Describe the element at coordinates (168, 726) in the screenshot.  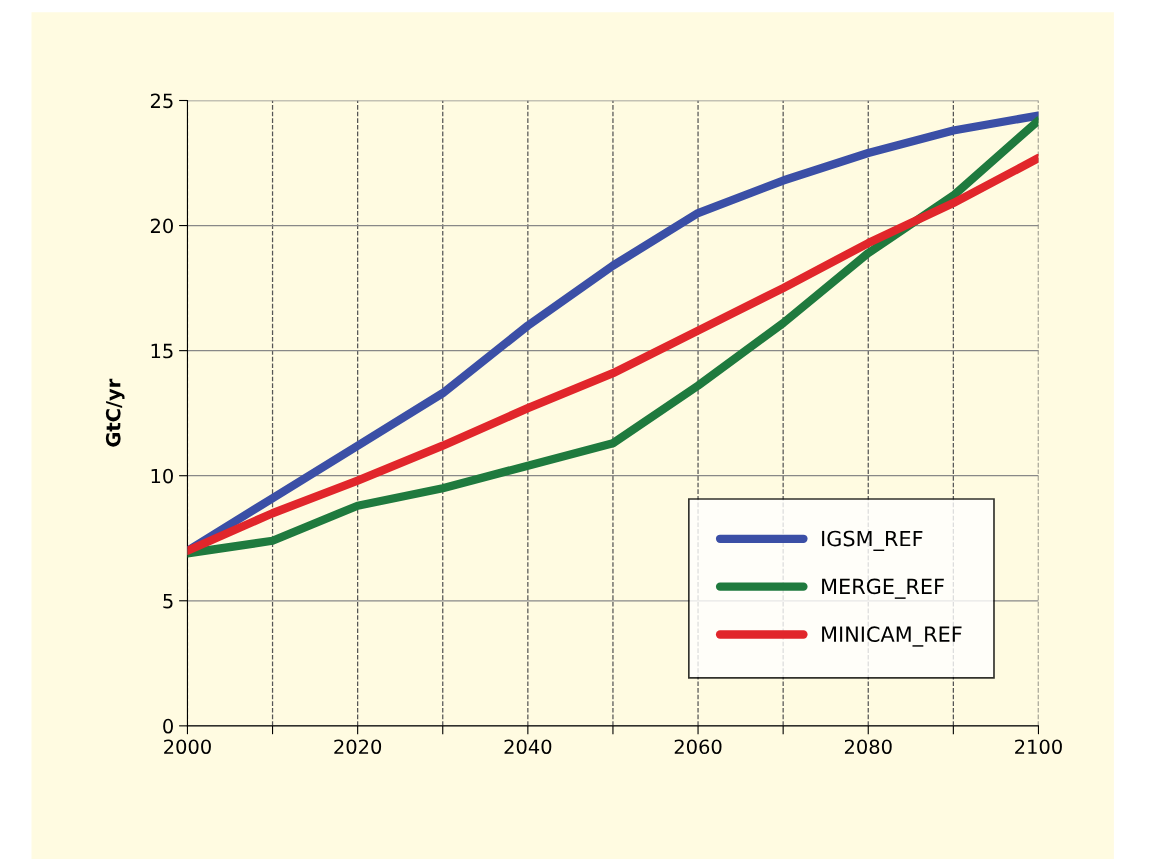
I see `y-tick-label: 0` at that location.